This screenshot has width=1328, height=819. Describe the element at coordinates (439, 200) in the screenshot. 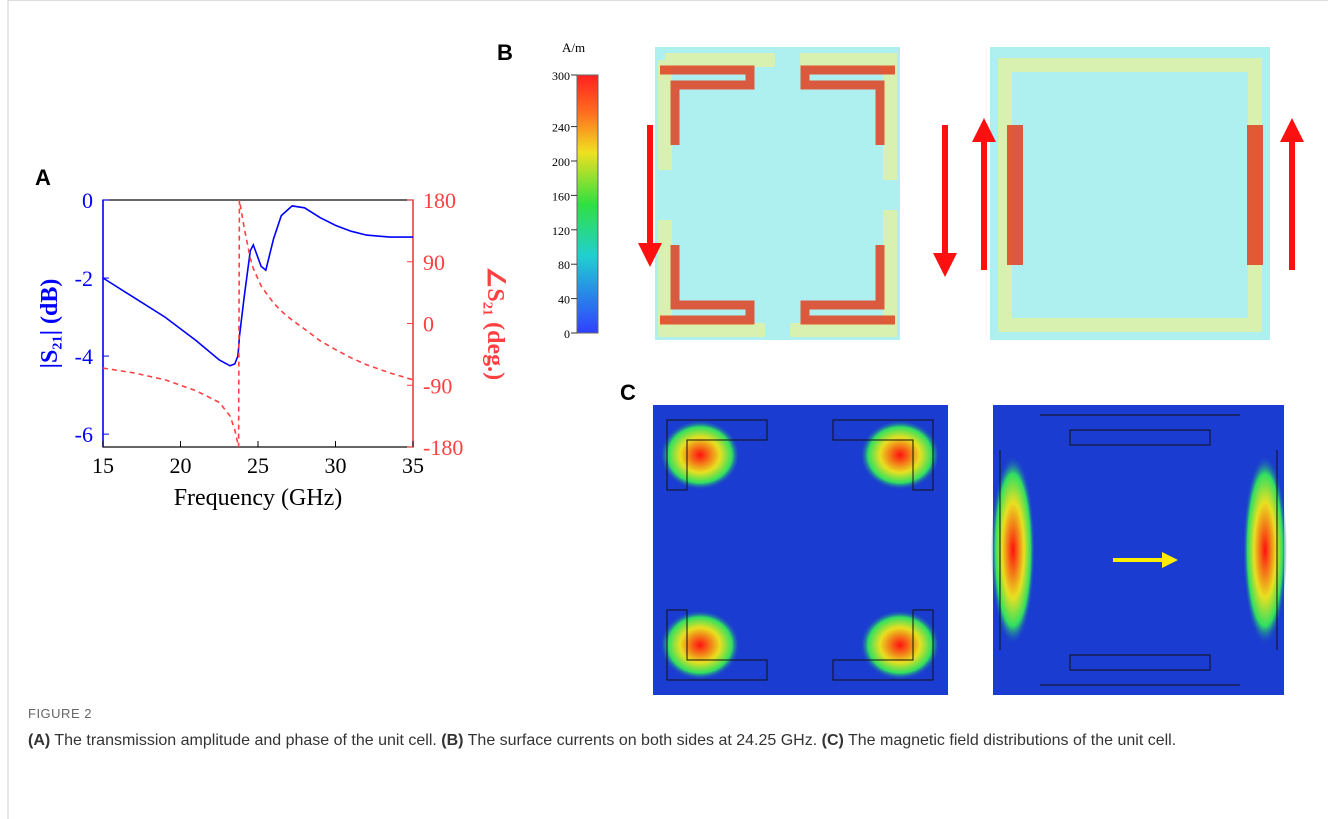

I see `y2-tick-label: 180` at that location.